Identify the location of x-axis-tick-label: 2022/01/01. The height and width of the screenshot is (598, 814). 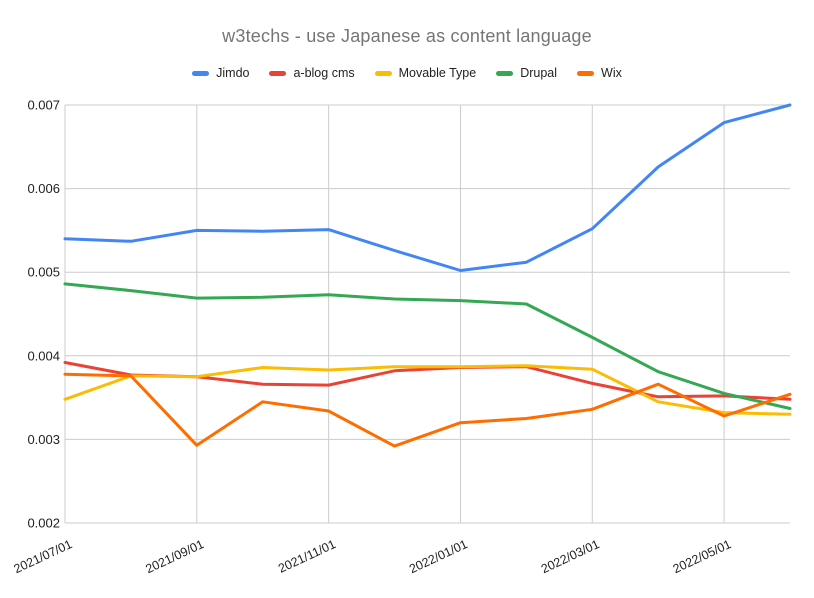
(438, 556).